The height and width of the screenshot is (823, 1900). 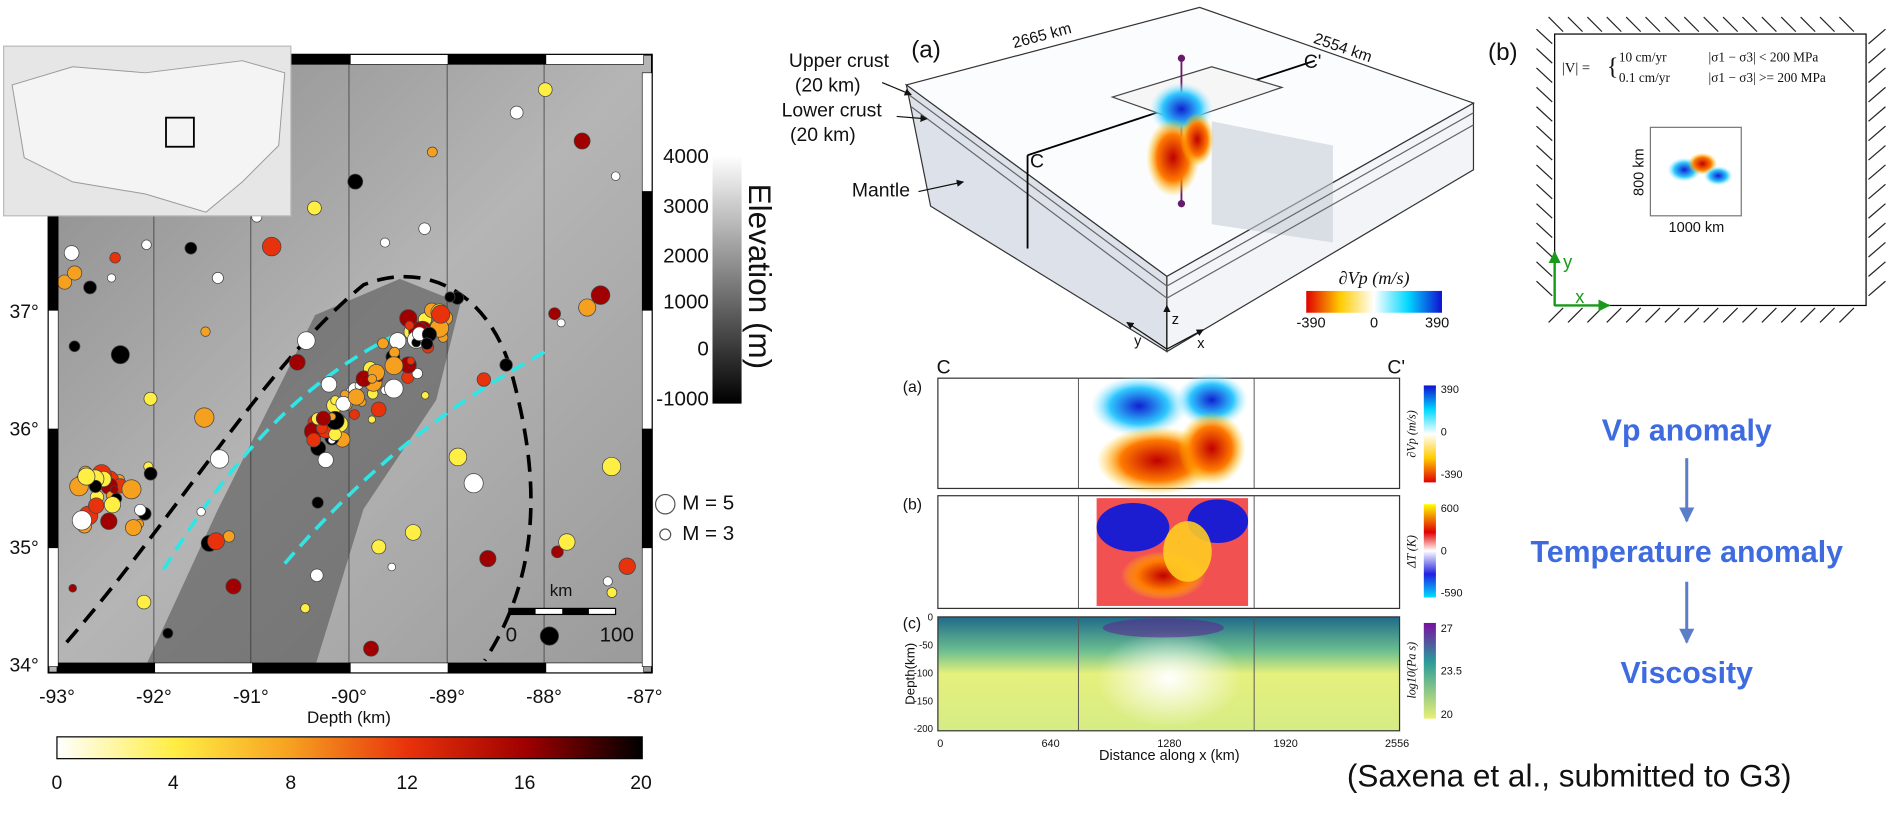 What do you see at coordinates (686, 301) in the screenshot?
I see `elevation-tick: 1000` at bounding box center [686, 301].